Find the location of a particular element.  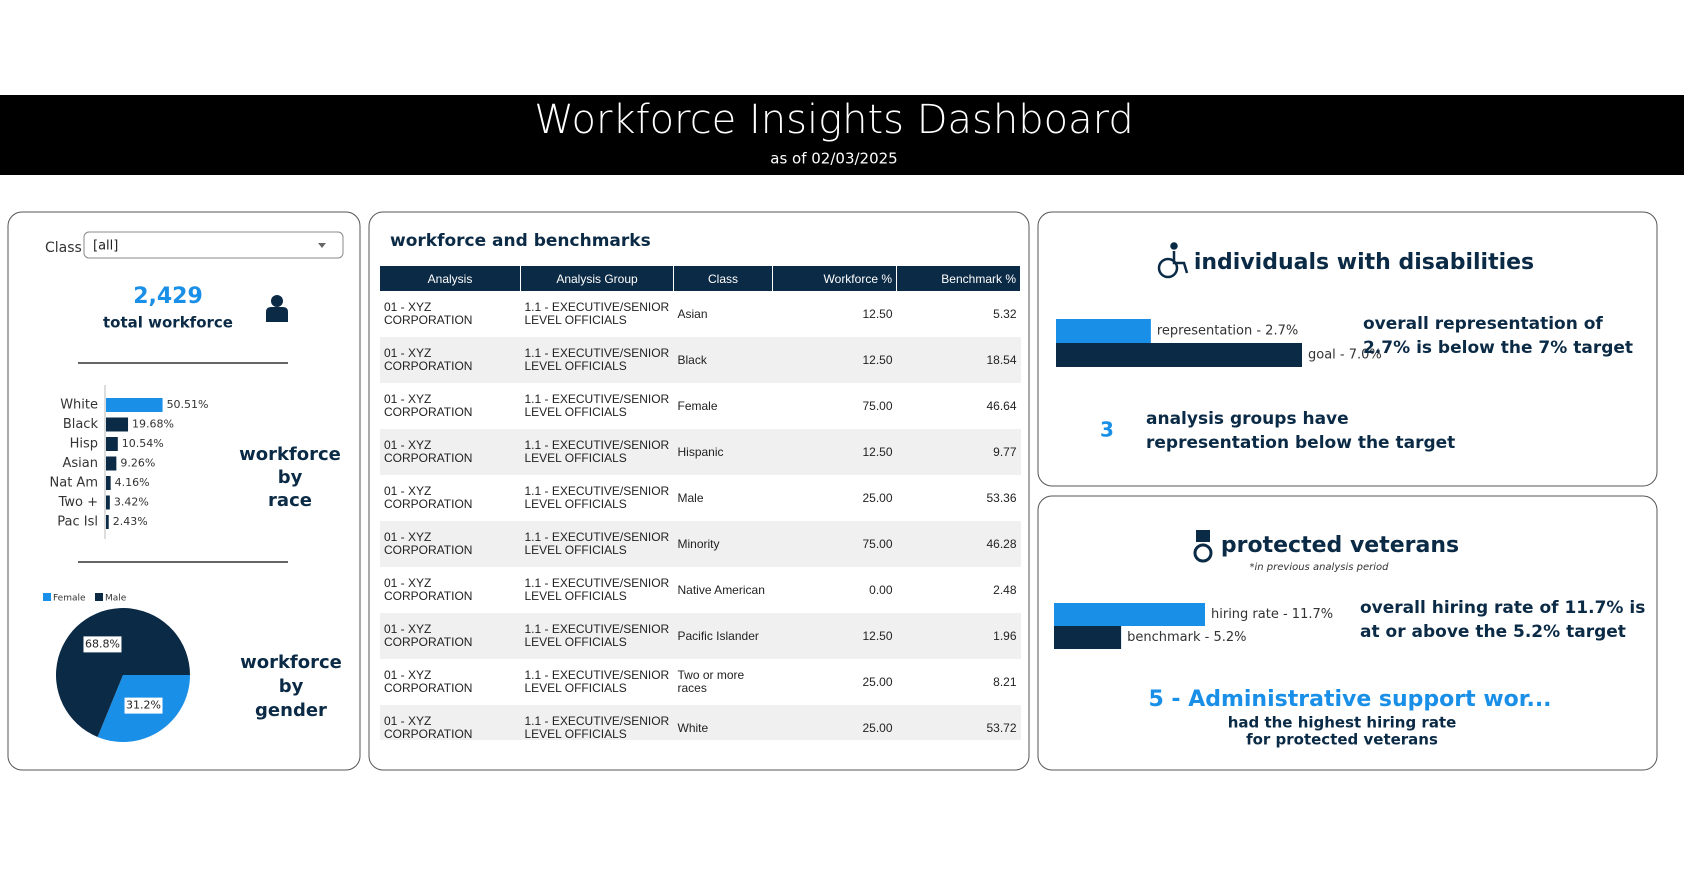

panel-title: protected veterans is located at coordinates (1340, 545).